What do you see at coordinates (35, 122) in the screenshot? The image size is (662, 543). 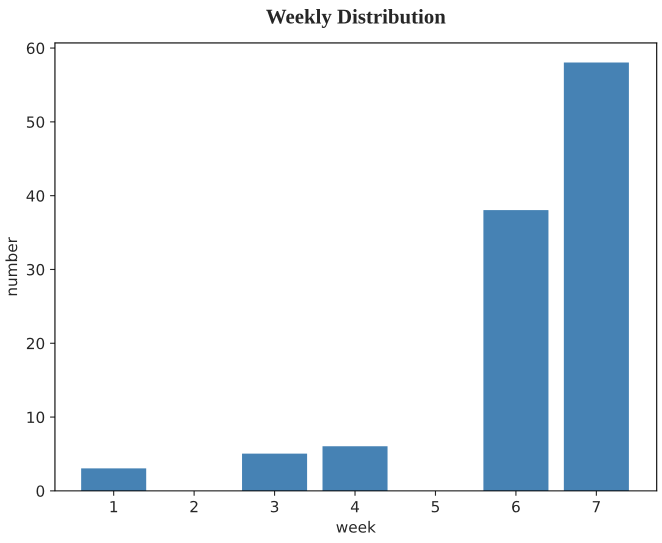 I see `y-tick-label: 50` at bounding box center [35, 122].